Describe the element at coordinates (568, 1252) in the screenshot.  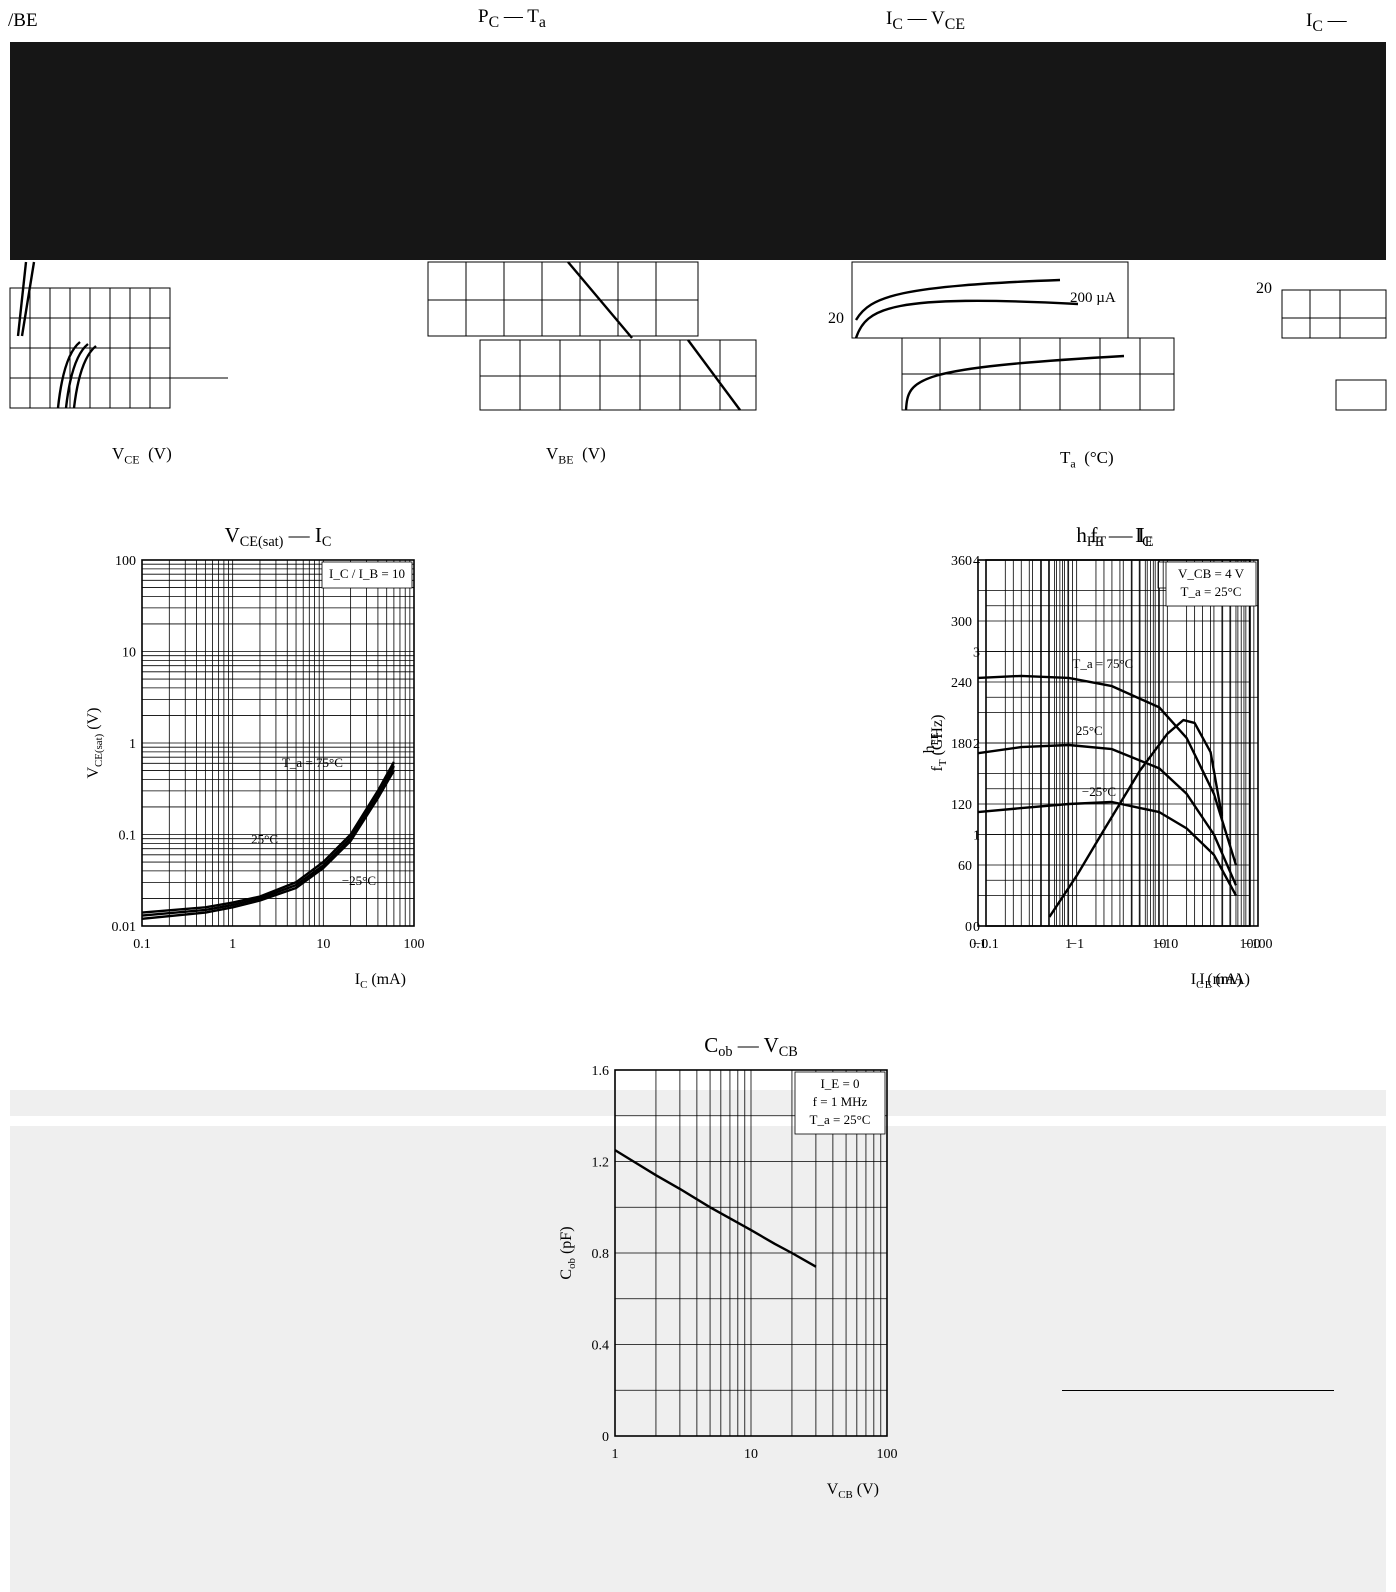
I see `y-axis-label: Cob (pF)` at that location.